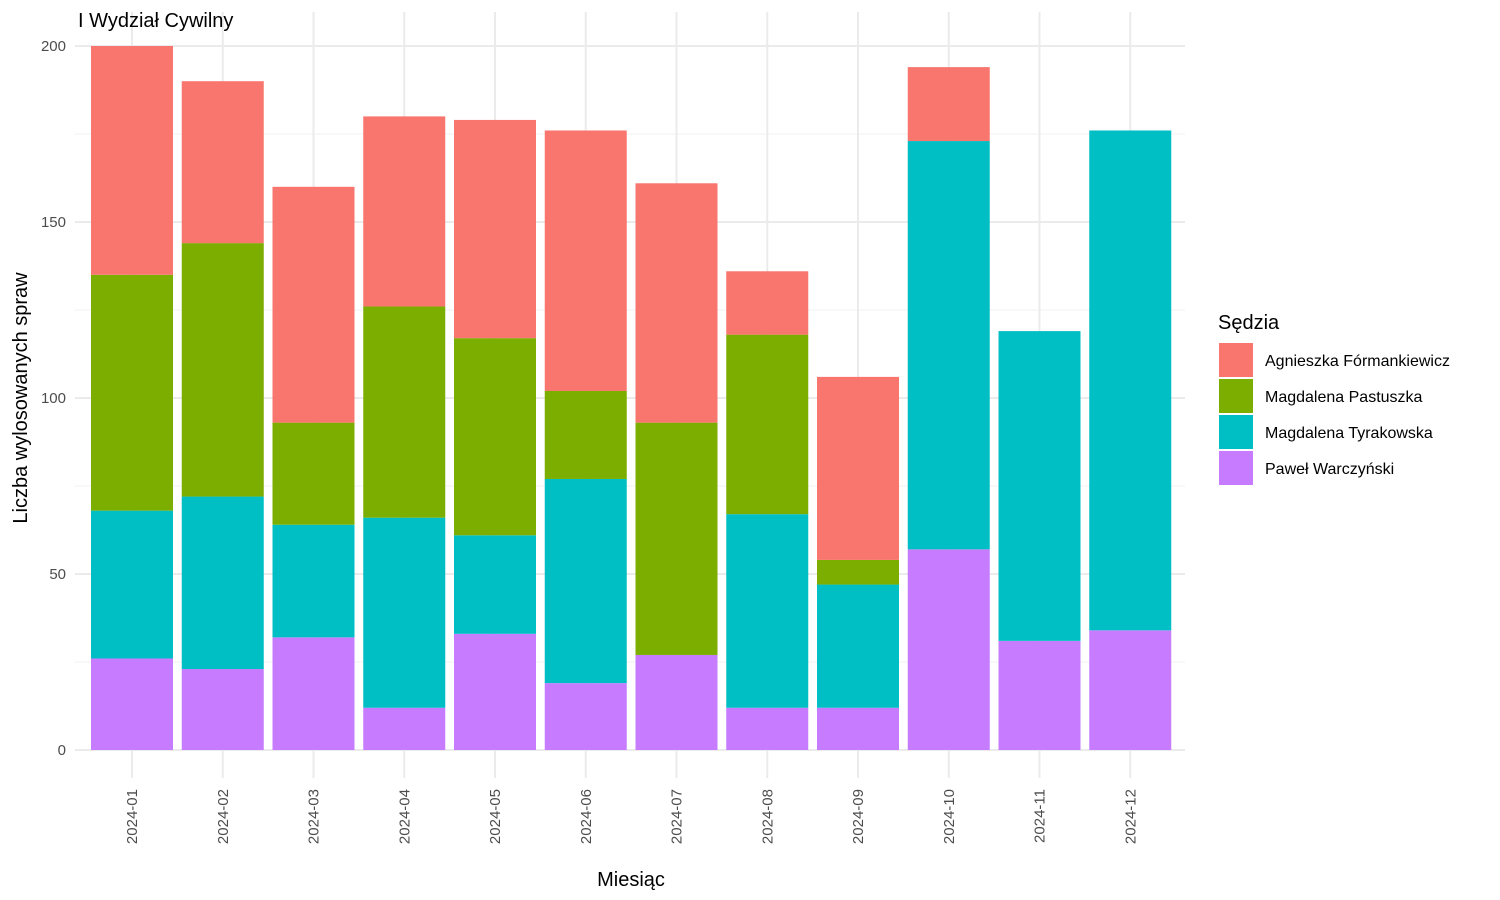  I want to click on legend-label: Magdalena Pastuszka, so click(1344, 397).